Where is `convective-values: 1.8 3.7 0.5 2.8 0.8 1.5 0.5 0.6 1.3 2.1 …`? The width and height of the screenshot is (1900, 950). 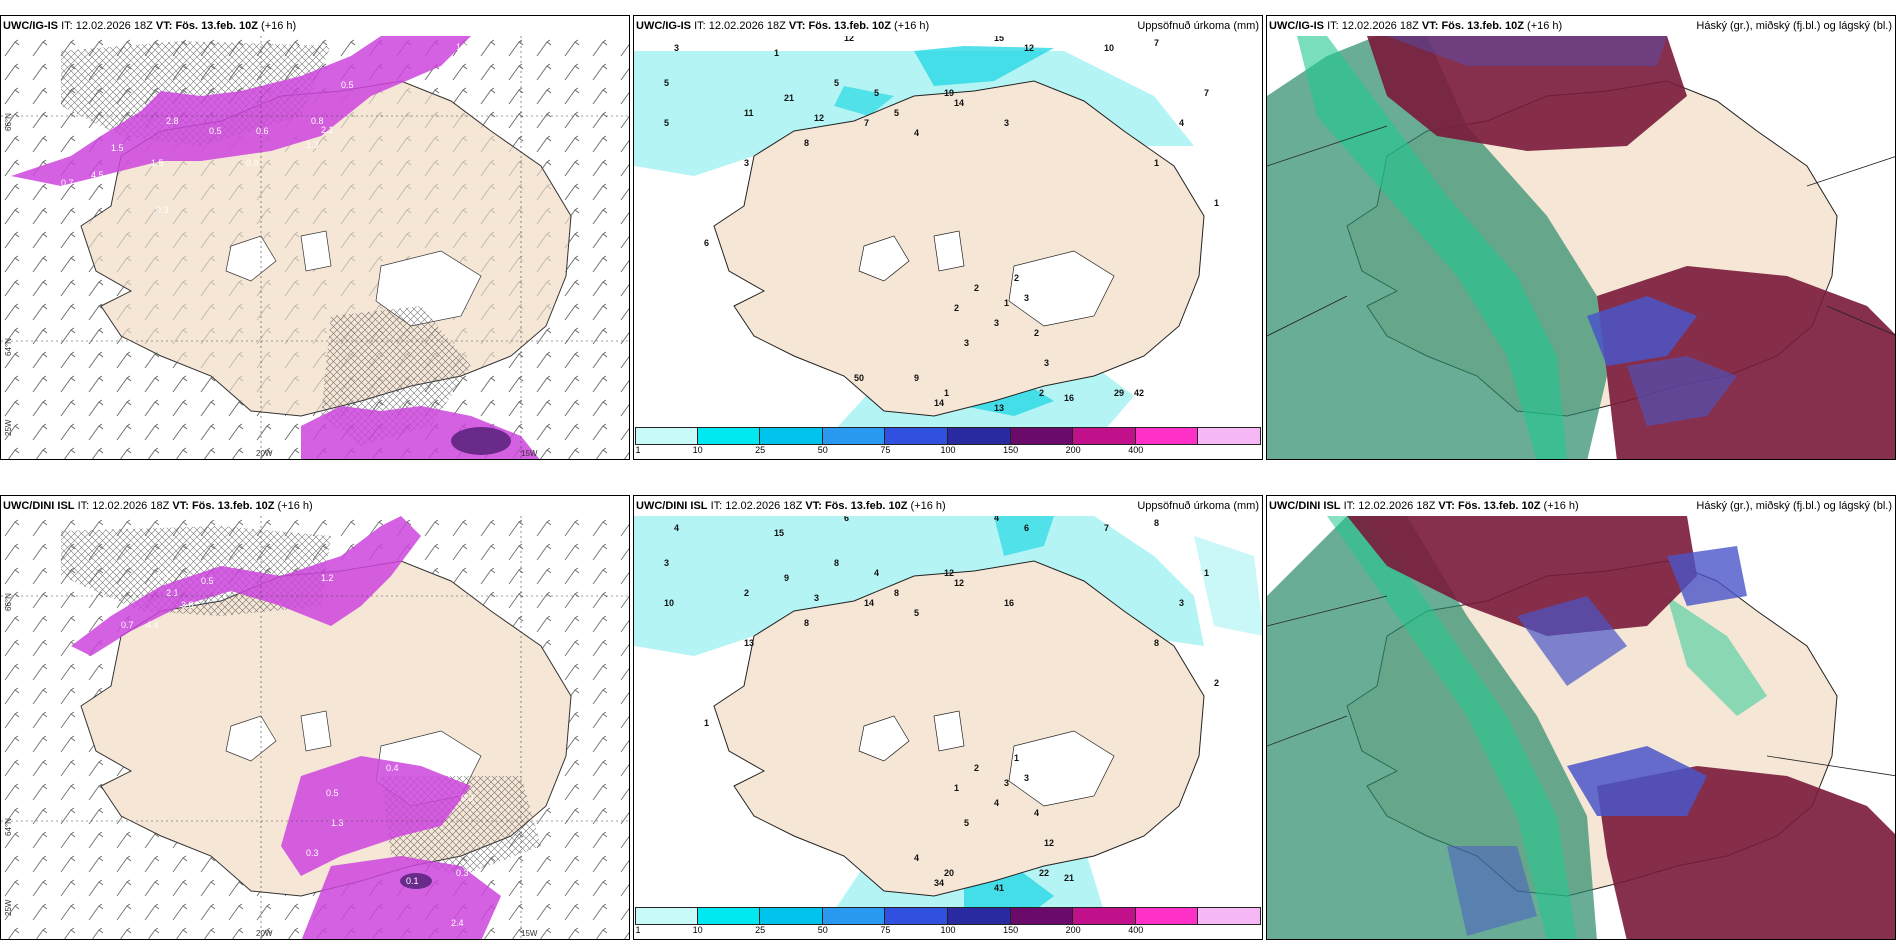
convective-values: 1.8 3.7 0.5 2.8 0.8 1.5 0.5 0.6 1.3 2.1 … is located at coordinates (272, 128).